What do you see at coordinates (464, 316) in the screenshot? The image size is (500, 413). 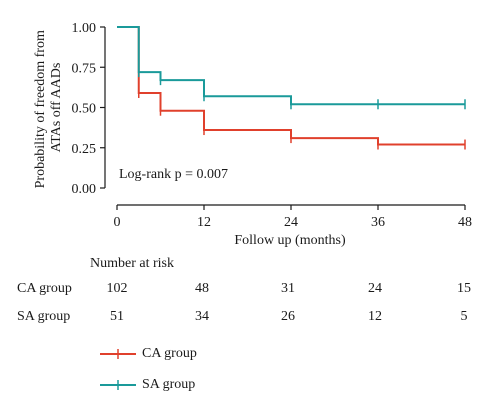 I see `risk-sa-48: 5` at bounding box center [464, 316].